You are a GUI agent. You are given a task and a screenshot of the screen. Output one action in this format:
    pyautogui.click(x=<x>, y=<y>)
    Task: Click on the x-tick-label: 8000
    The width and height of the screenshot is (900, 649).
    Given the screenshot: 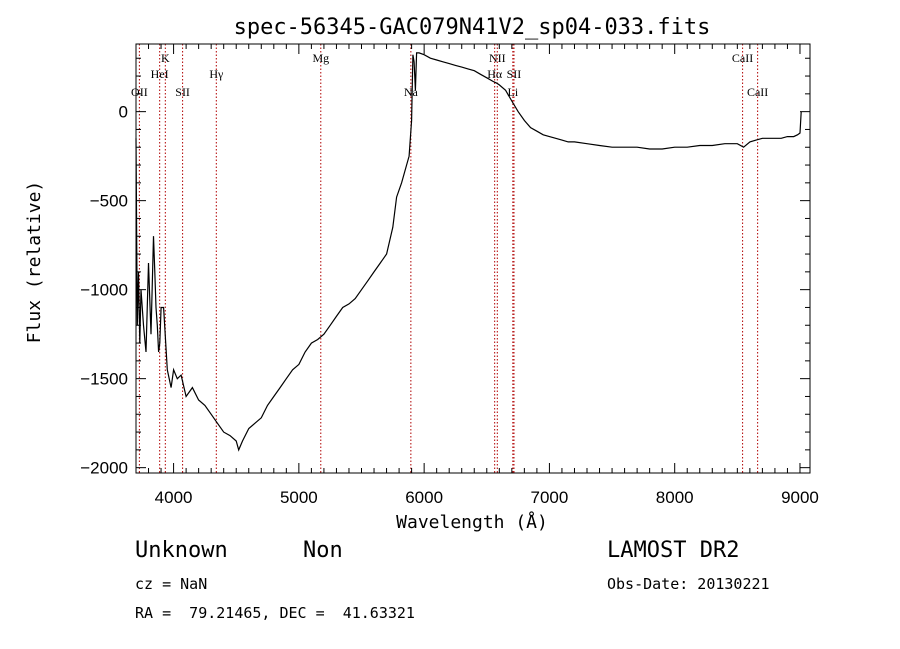 What is the action you would take?
    pyautogui.click(x=675, y=497)
    